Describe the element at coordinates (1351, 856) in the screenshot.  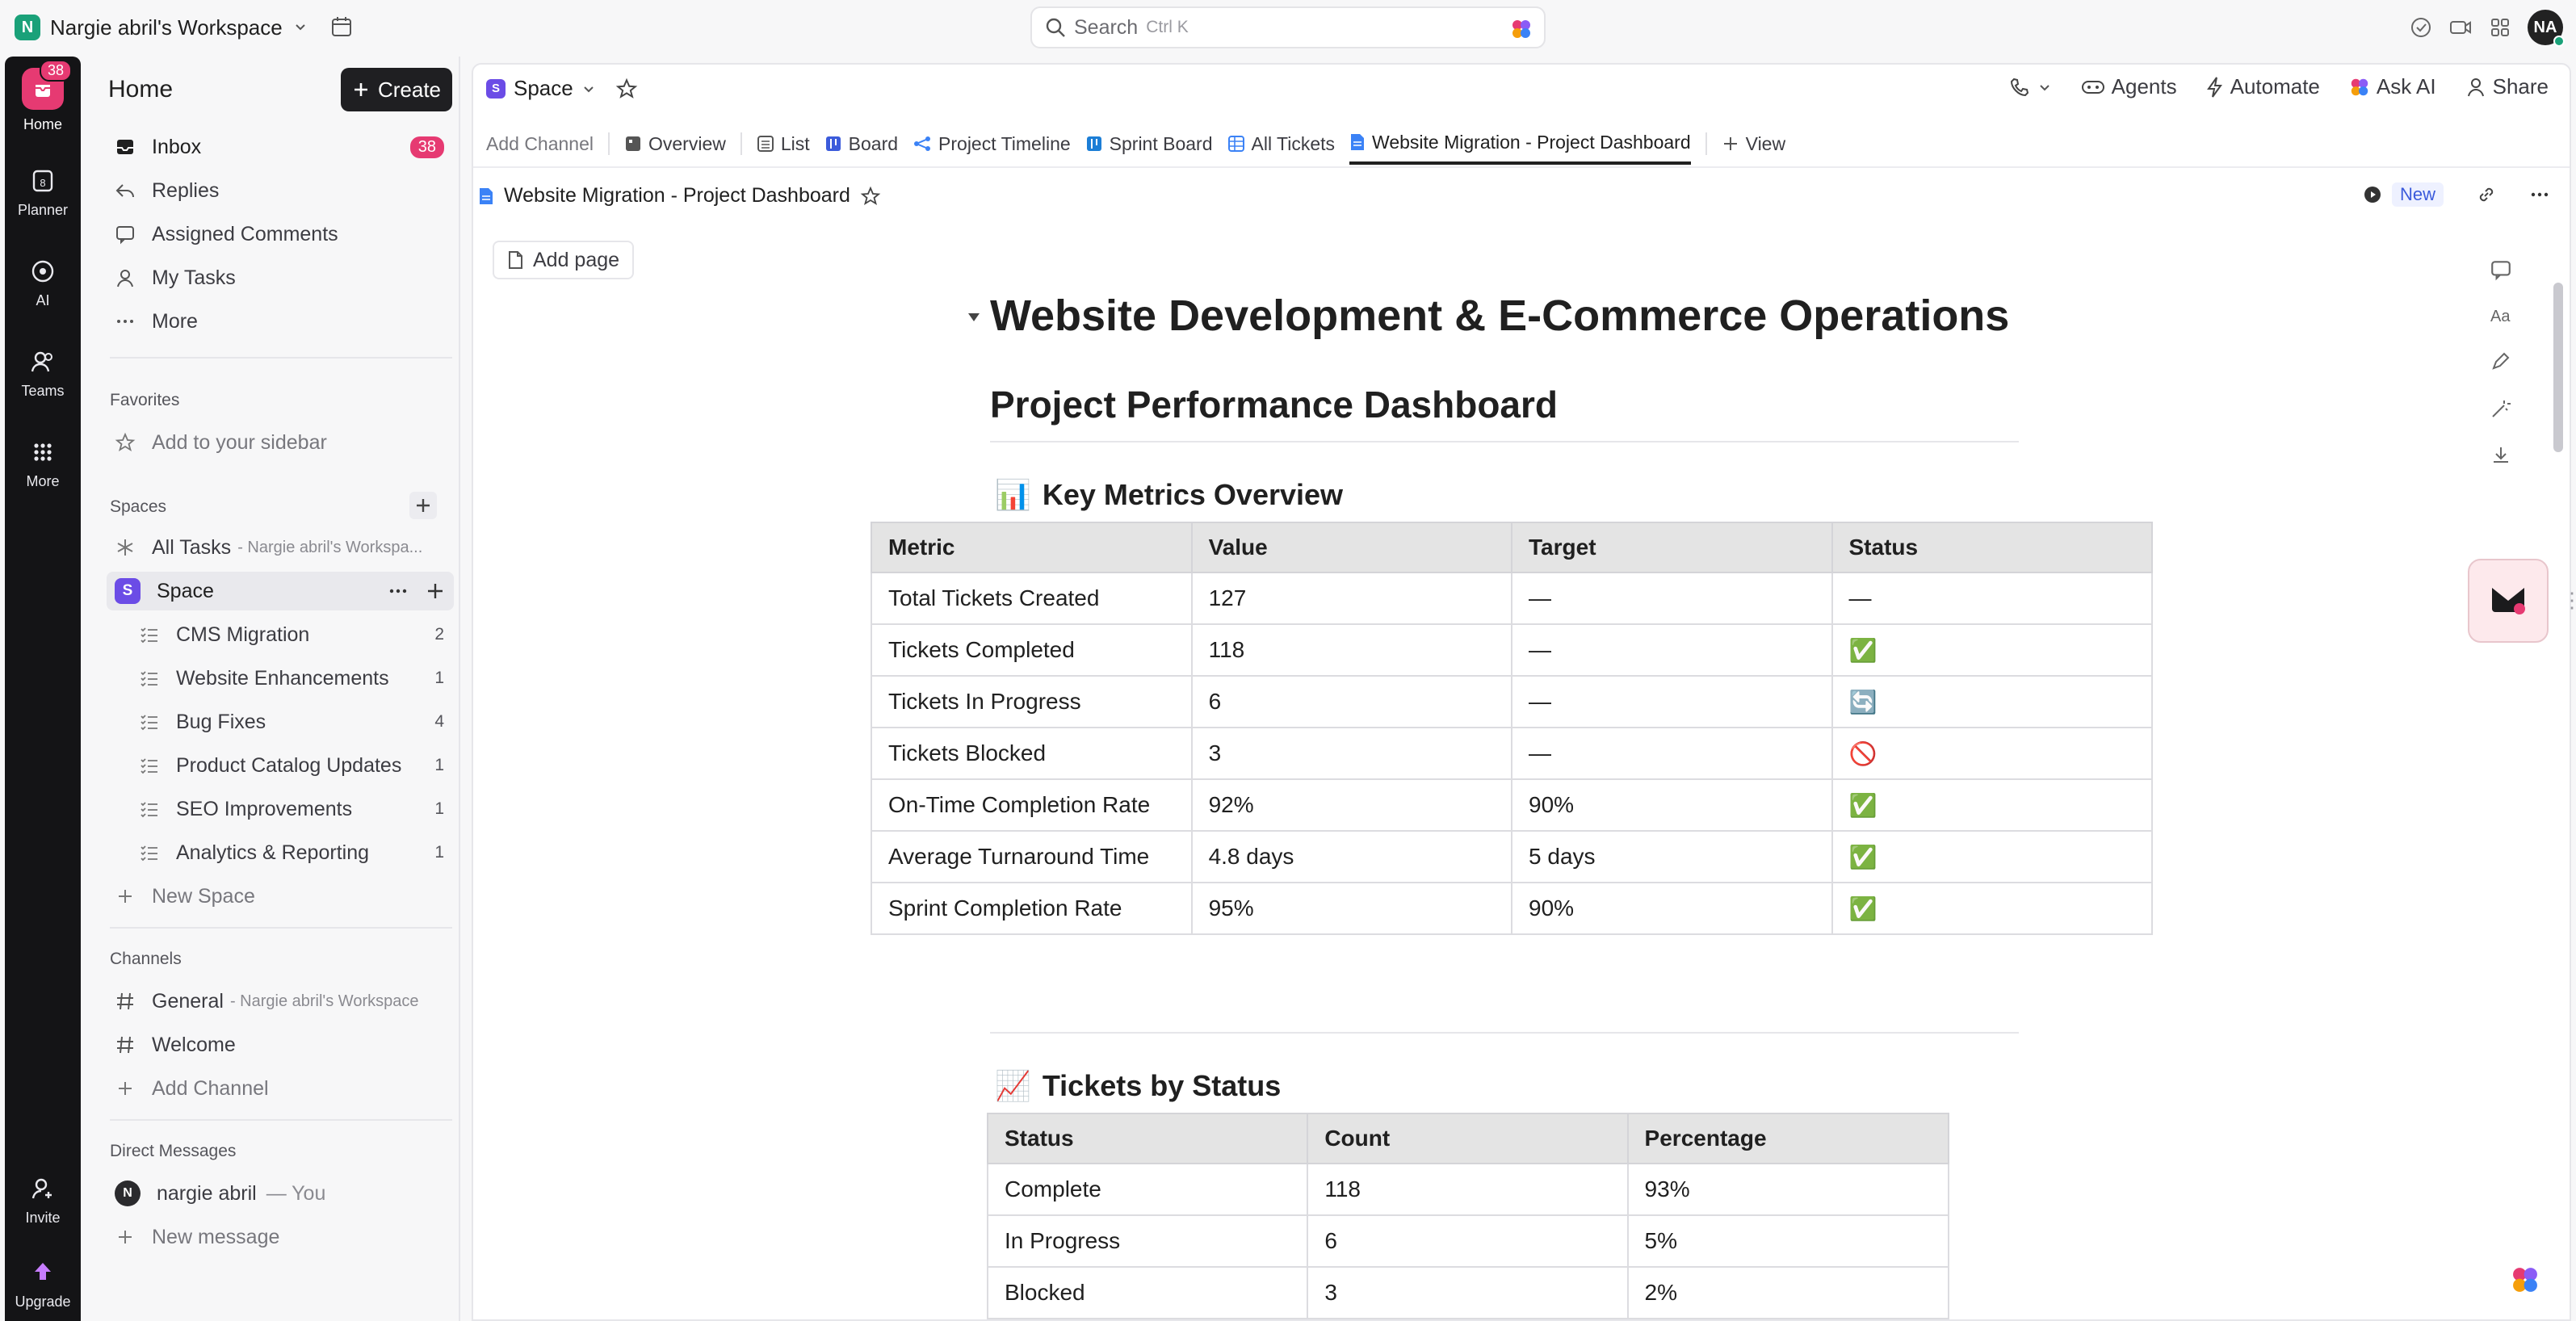
I see `table-cell: 4.8 days` at that location.